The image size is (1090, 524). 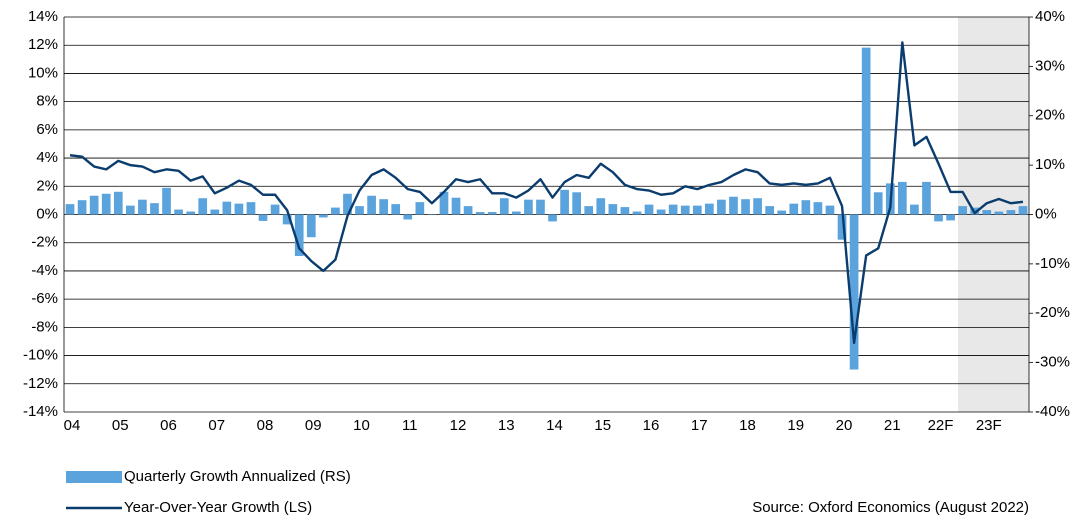 What do you see at coordinates (1050, 115) in the screenshot?
I see `y2-tick-label: 20%` at bounding box center [1050, 115].